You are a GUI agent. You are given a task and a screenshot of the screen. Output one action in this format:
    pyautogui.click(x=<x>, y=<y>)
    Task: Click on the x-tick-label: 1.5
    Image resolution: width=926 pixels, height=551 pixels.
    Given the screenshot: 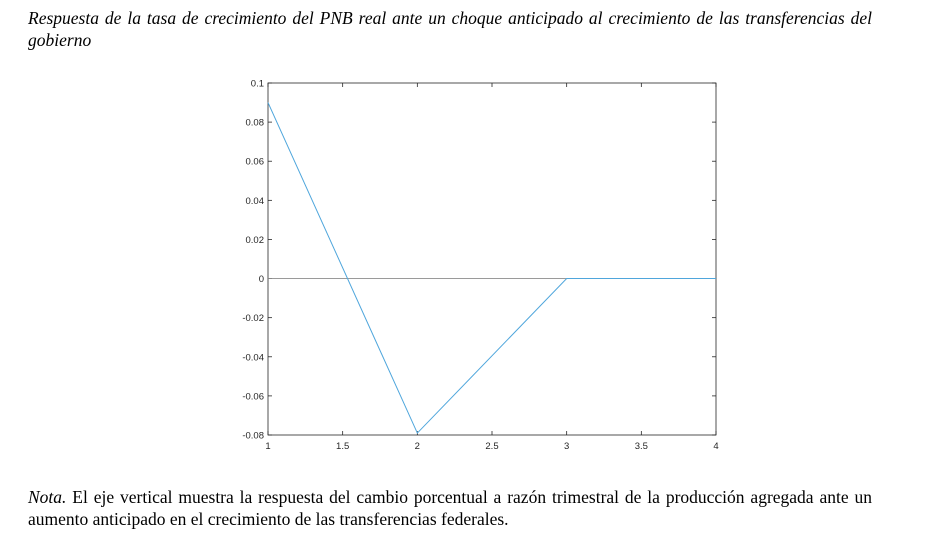 What is the action you would take?
    pyautogui.click(x=342, y=446)
    